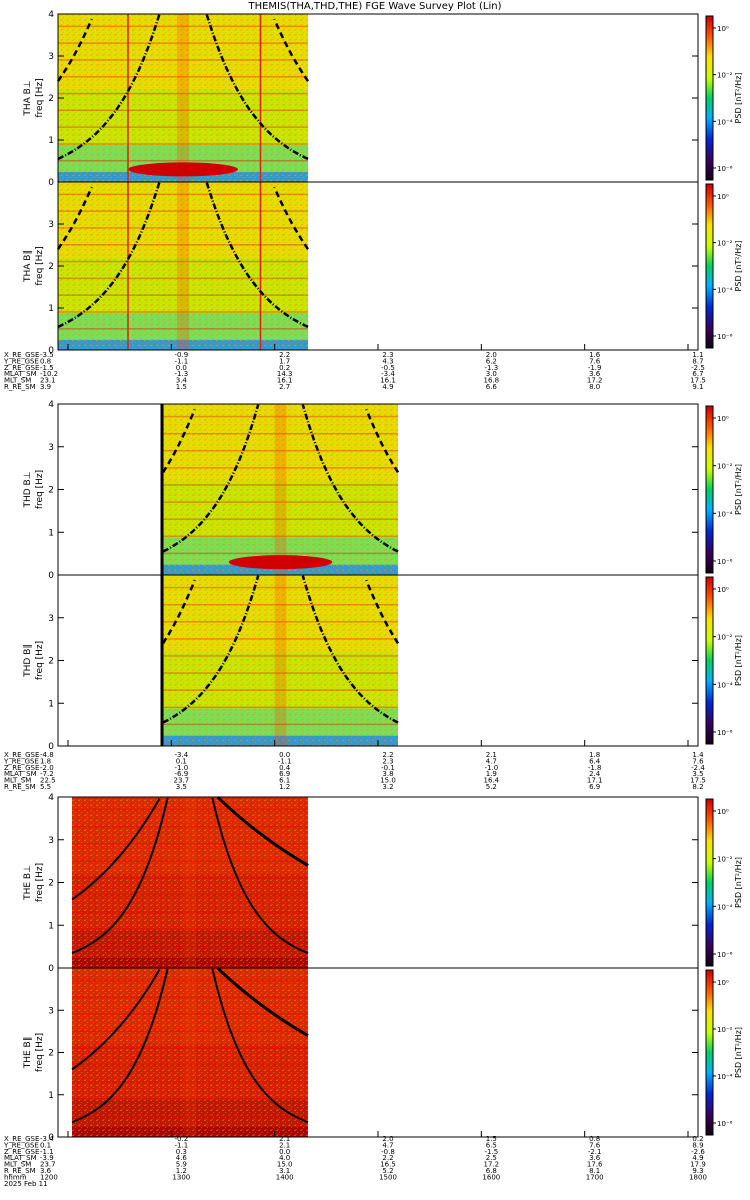 The width and height of the screenshot is (750, 1200). Describe the element at coordinates (697, 387) in the screenshot. I see `ephemeris-value: 9.1` at that location.